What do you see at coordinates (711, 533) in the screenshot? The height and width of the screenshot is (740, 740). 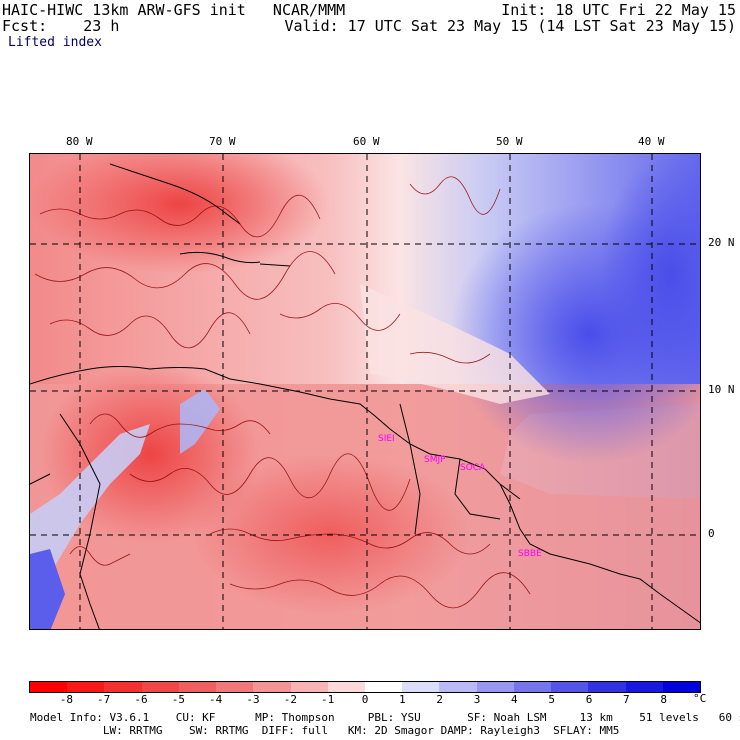 I see `lat-label-0: 0` at bounding box center [711, 533].